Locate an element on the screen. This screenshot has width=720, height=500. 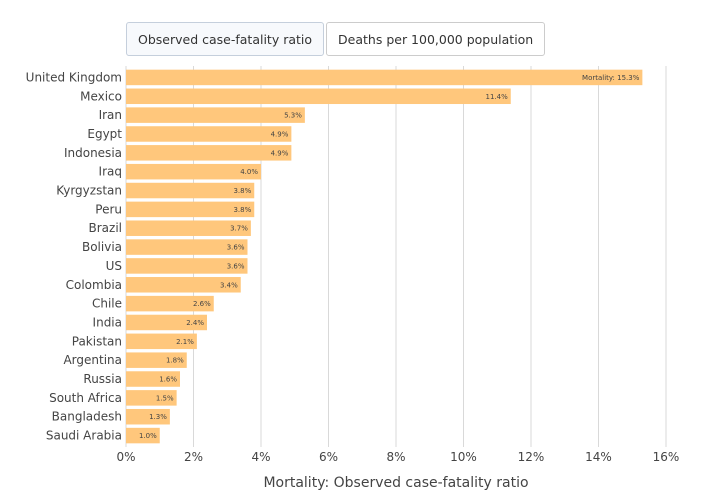
category-label: Russia is located at coordinates (102, 379).